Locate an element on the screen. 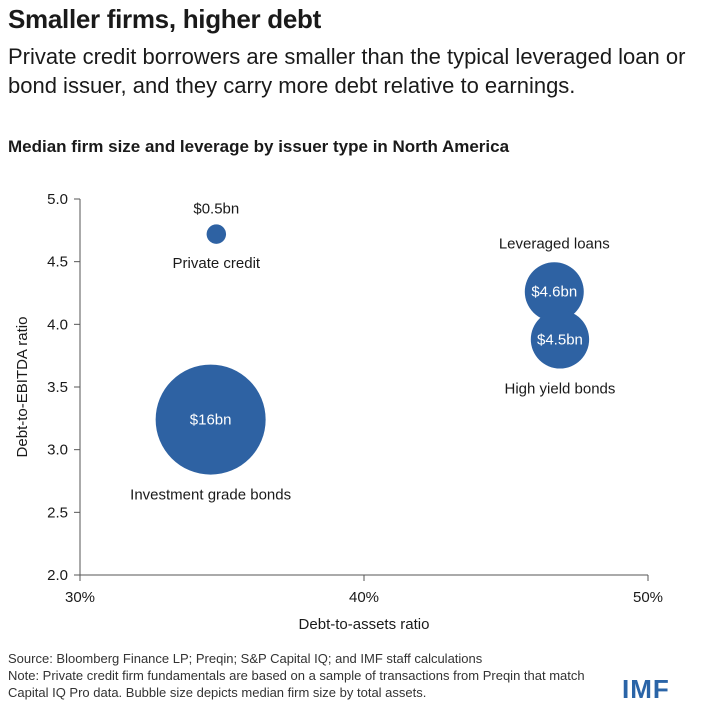 This screenshot has width=728, height=706. x-tick-label: 50% is located at coordinates (648, 597).